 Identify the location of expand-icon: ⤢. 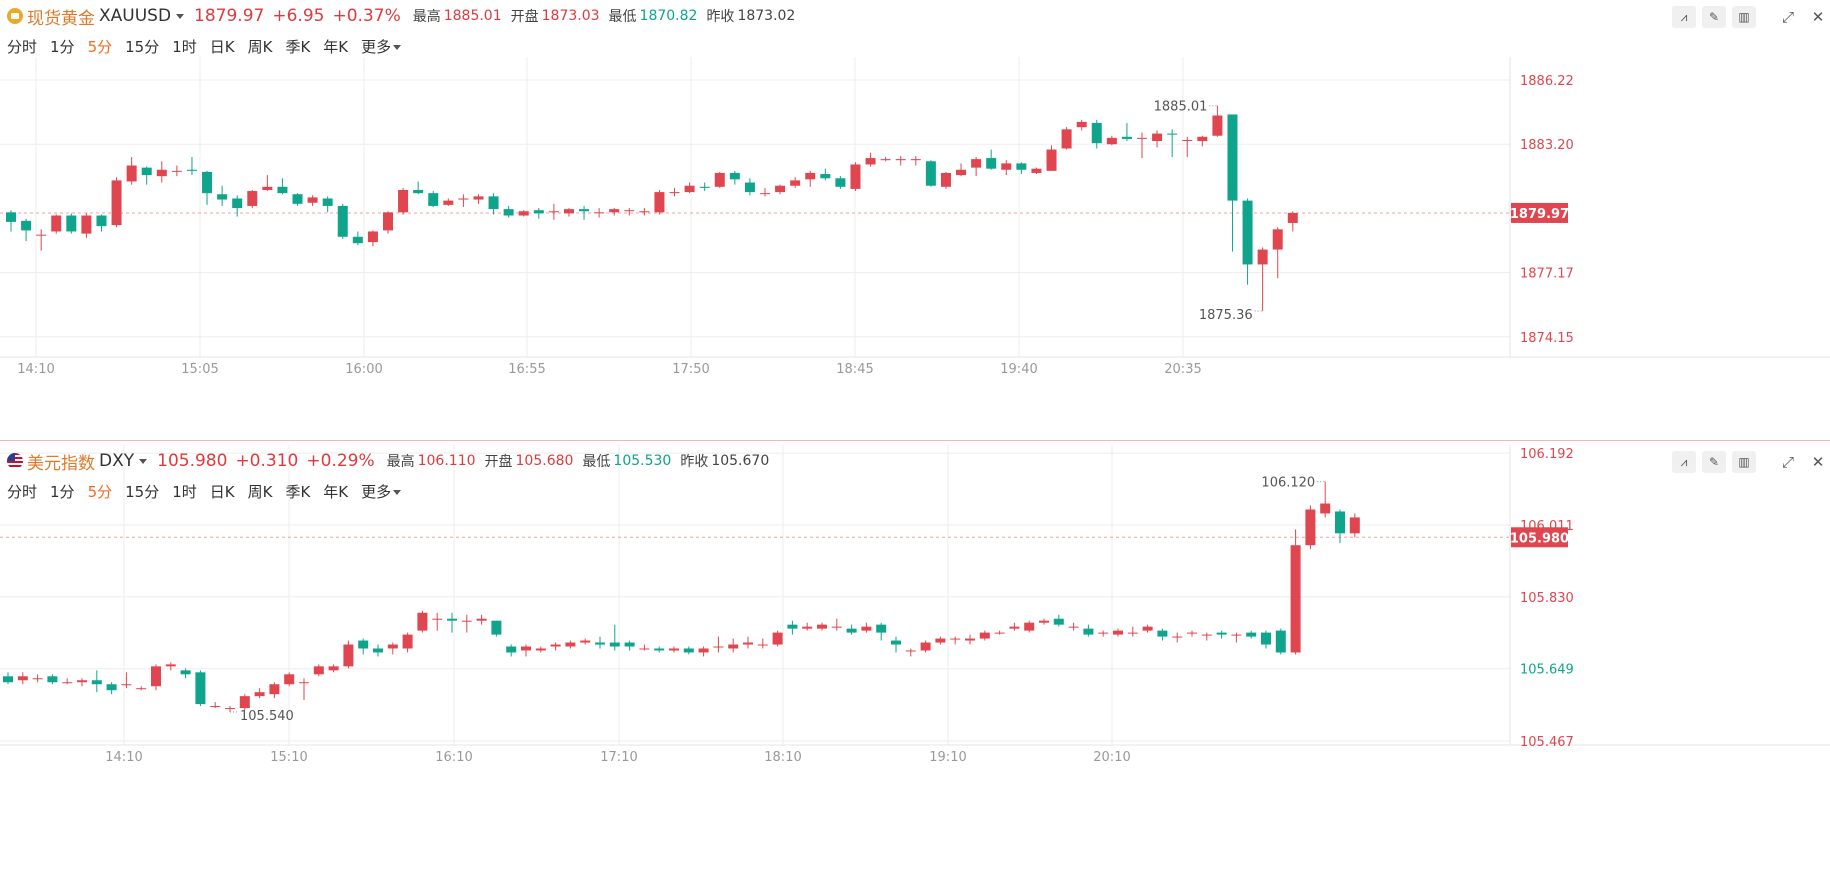
(1787, 17).